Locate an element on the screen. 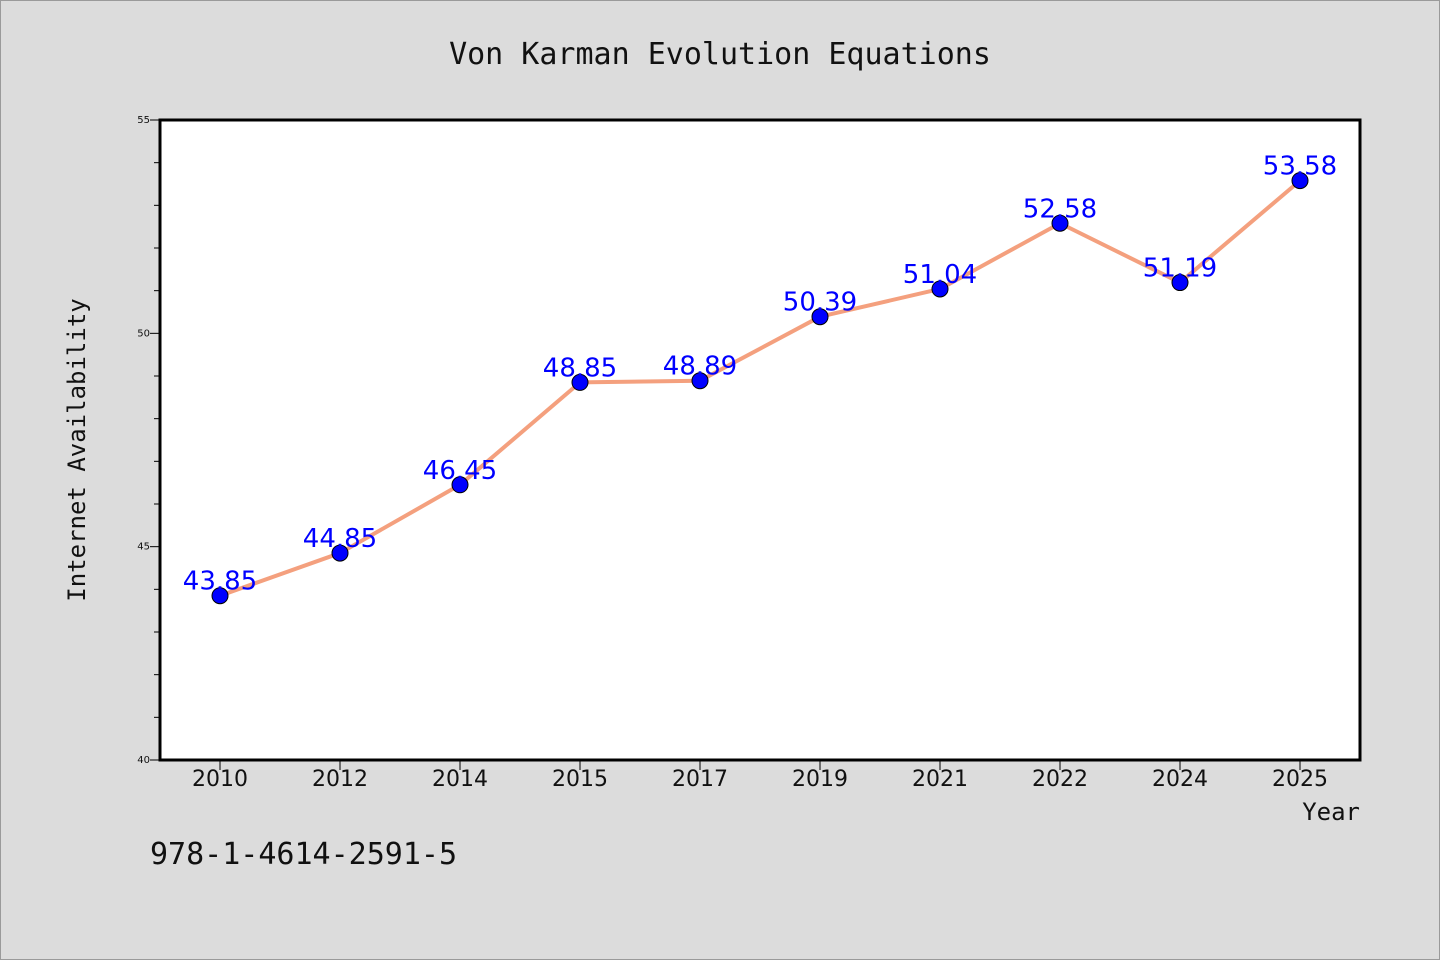  x-axis: 2010 2012 2014 2015 2017 2019 2021 2022 2024 2025 is located at coordinates (760, 776).